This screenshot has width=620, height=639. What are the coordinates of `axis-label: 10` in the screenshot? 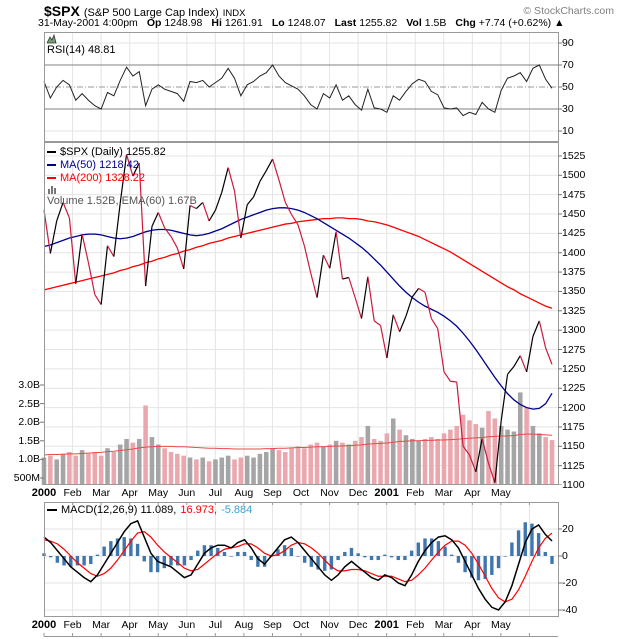 It's located at (568, 131).